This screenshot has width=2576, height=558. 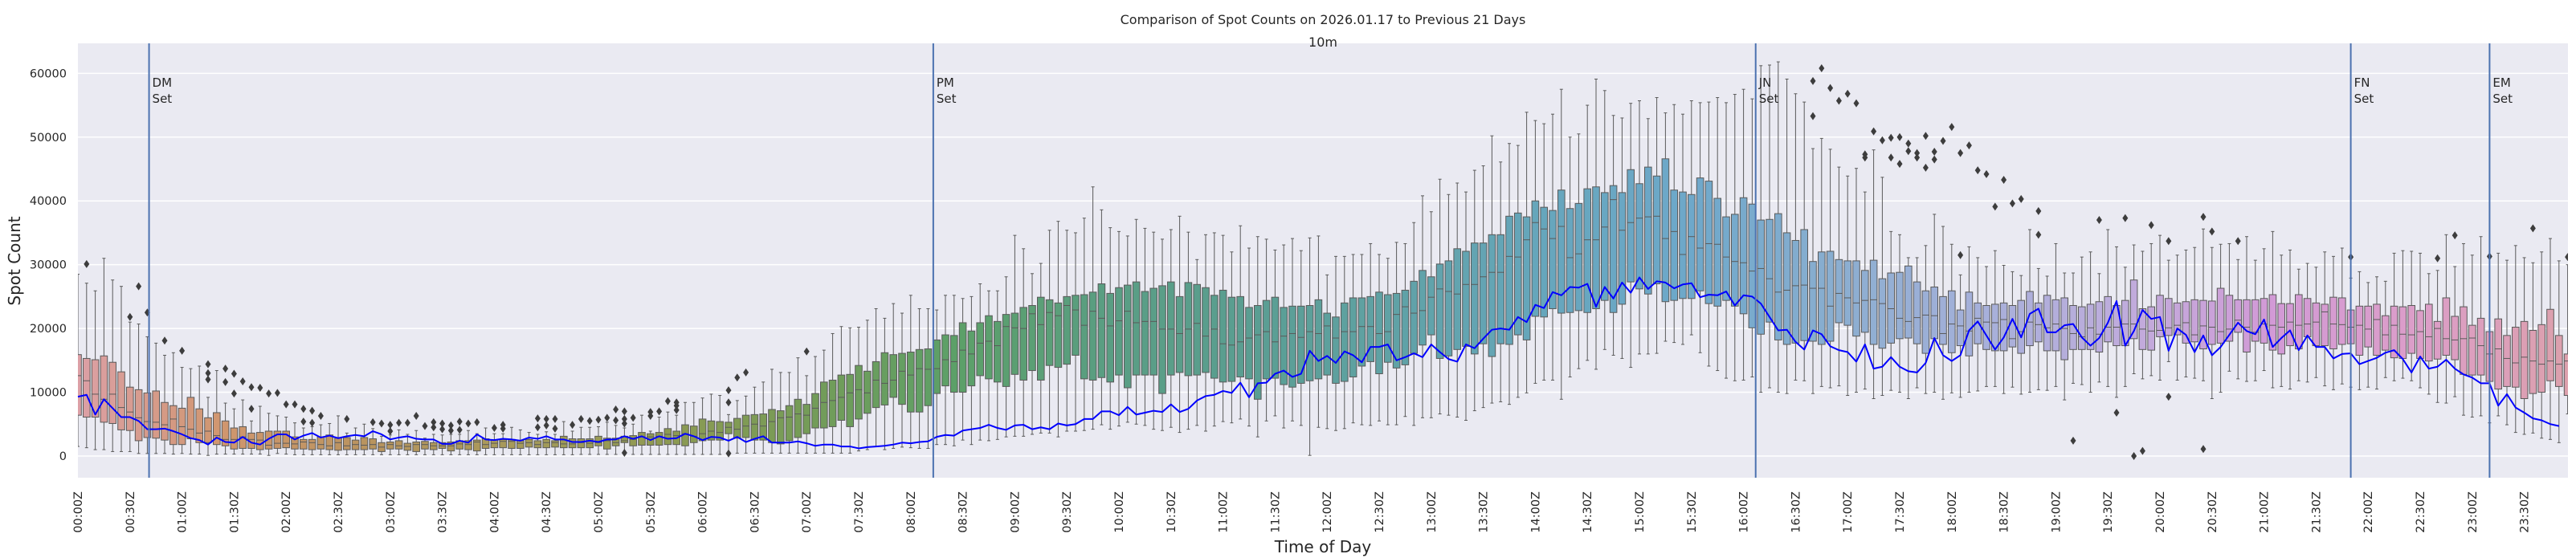 I want to click on box-18:15, so click(x=1978, y=324).